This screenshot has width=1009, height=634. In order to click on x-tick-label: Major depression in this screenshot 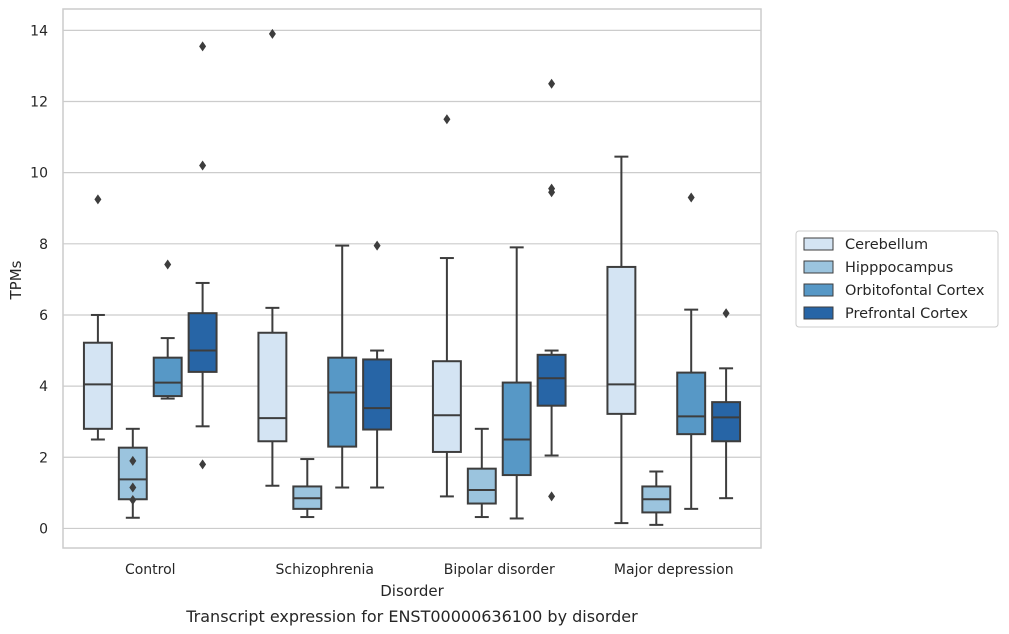, I will do `click(674, 570)`.